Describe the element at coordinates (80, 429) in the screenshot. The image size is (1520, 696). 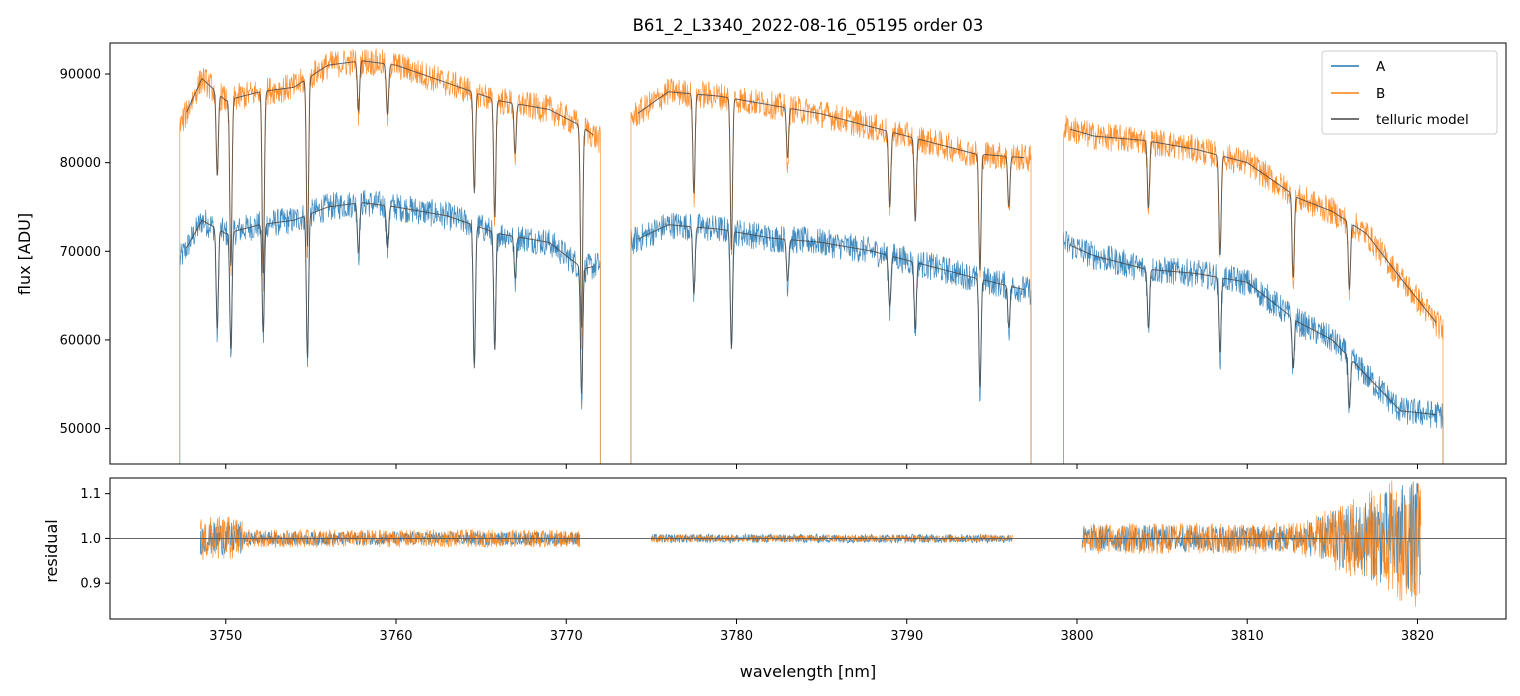
I see `top-y-tick-label: 50000` at that location.